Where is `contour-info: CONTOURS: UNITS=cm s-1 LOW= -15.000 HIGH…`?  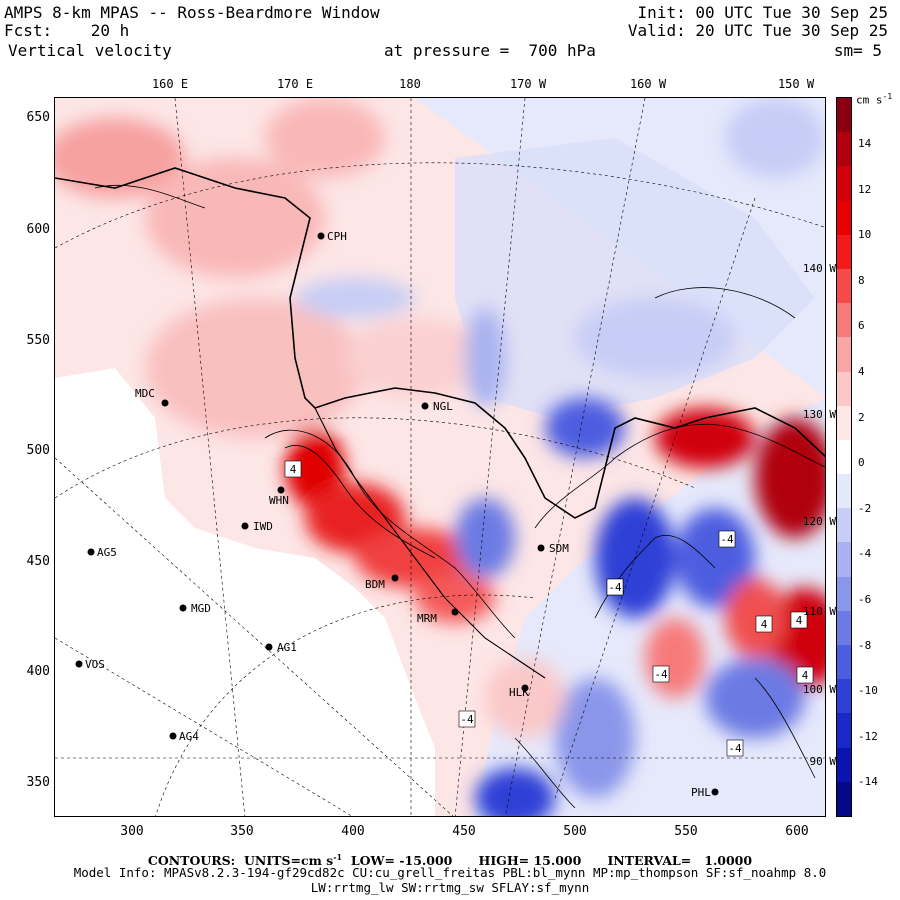 contour-info: CONTOURS: UNITS=cm s-1 LOW= -15.000 HIGH… is located at coordinates (450, 860).